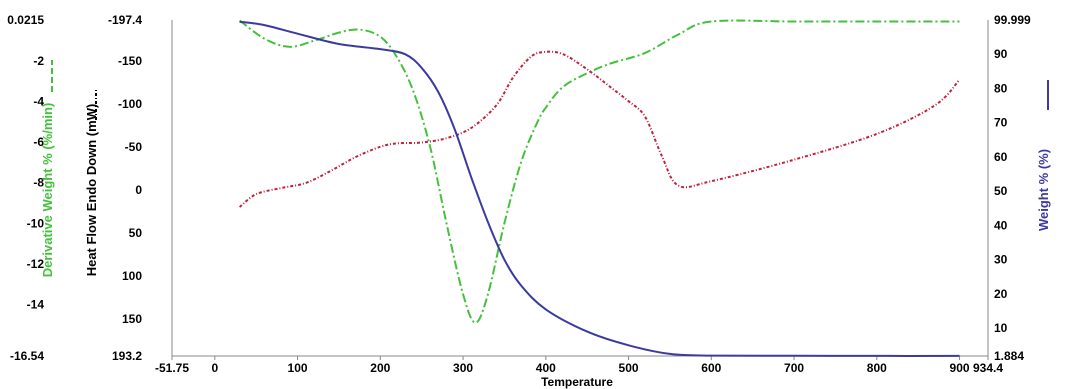 This screenshot has width=1070, height=389. What do you see at coordinates (1012, 20) in the screenshot?
I see `weight-tick-label: 99.999` at bounding box center [1012, 20].